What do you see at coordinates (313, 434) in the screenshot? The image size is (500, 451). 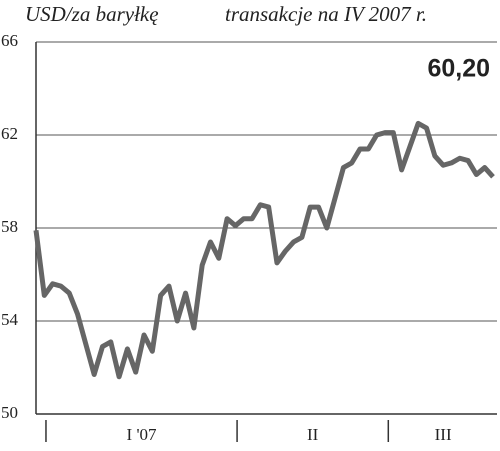 I see `period-label: II` at bounding box center [313, 434].